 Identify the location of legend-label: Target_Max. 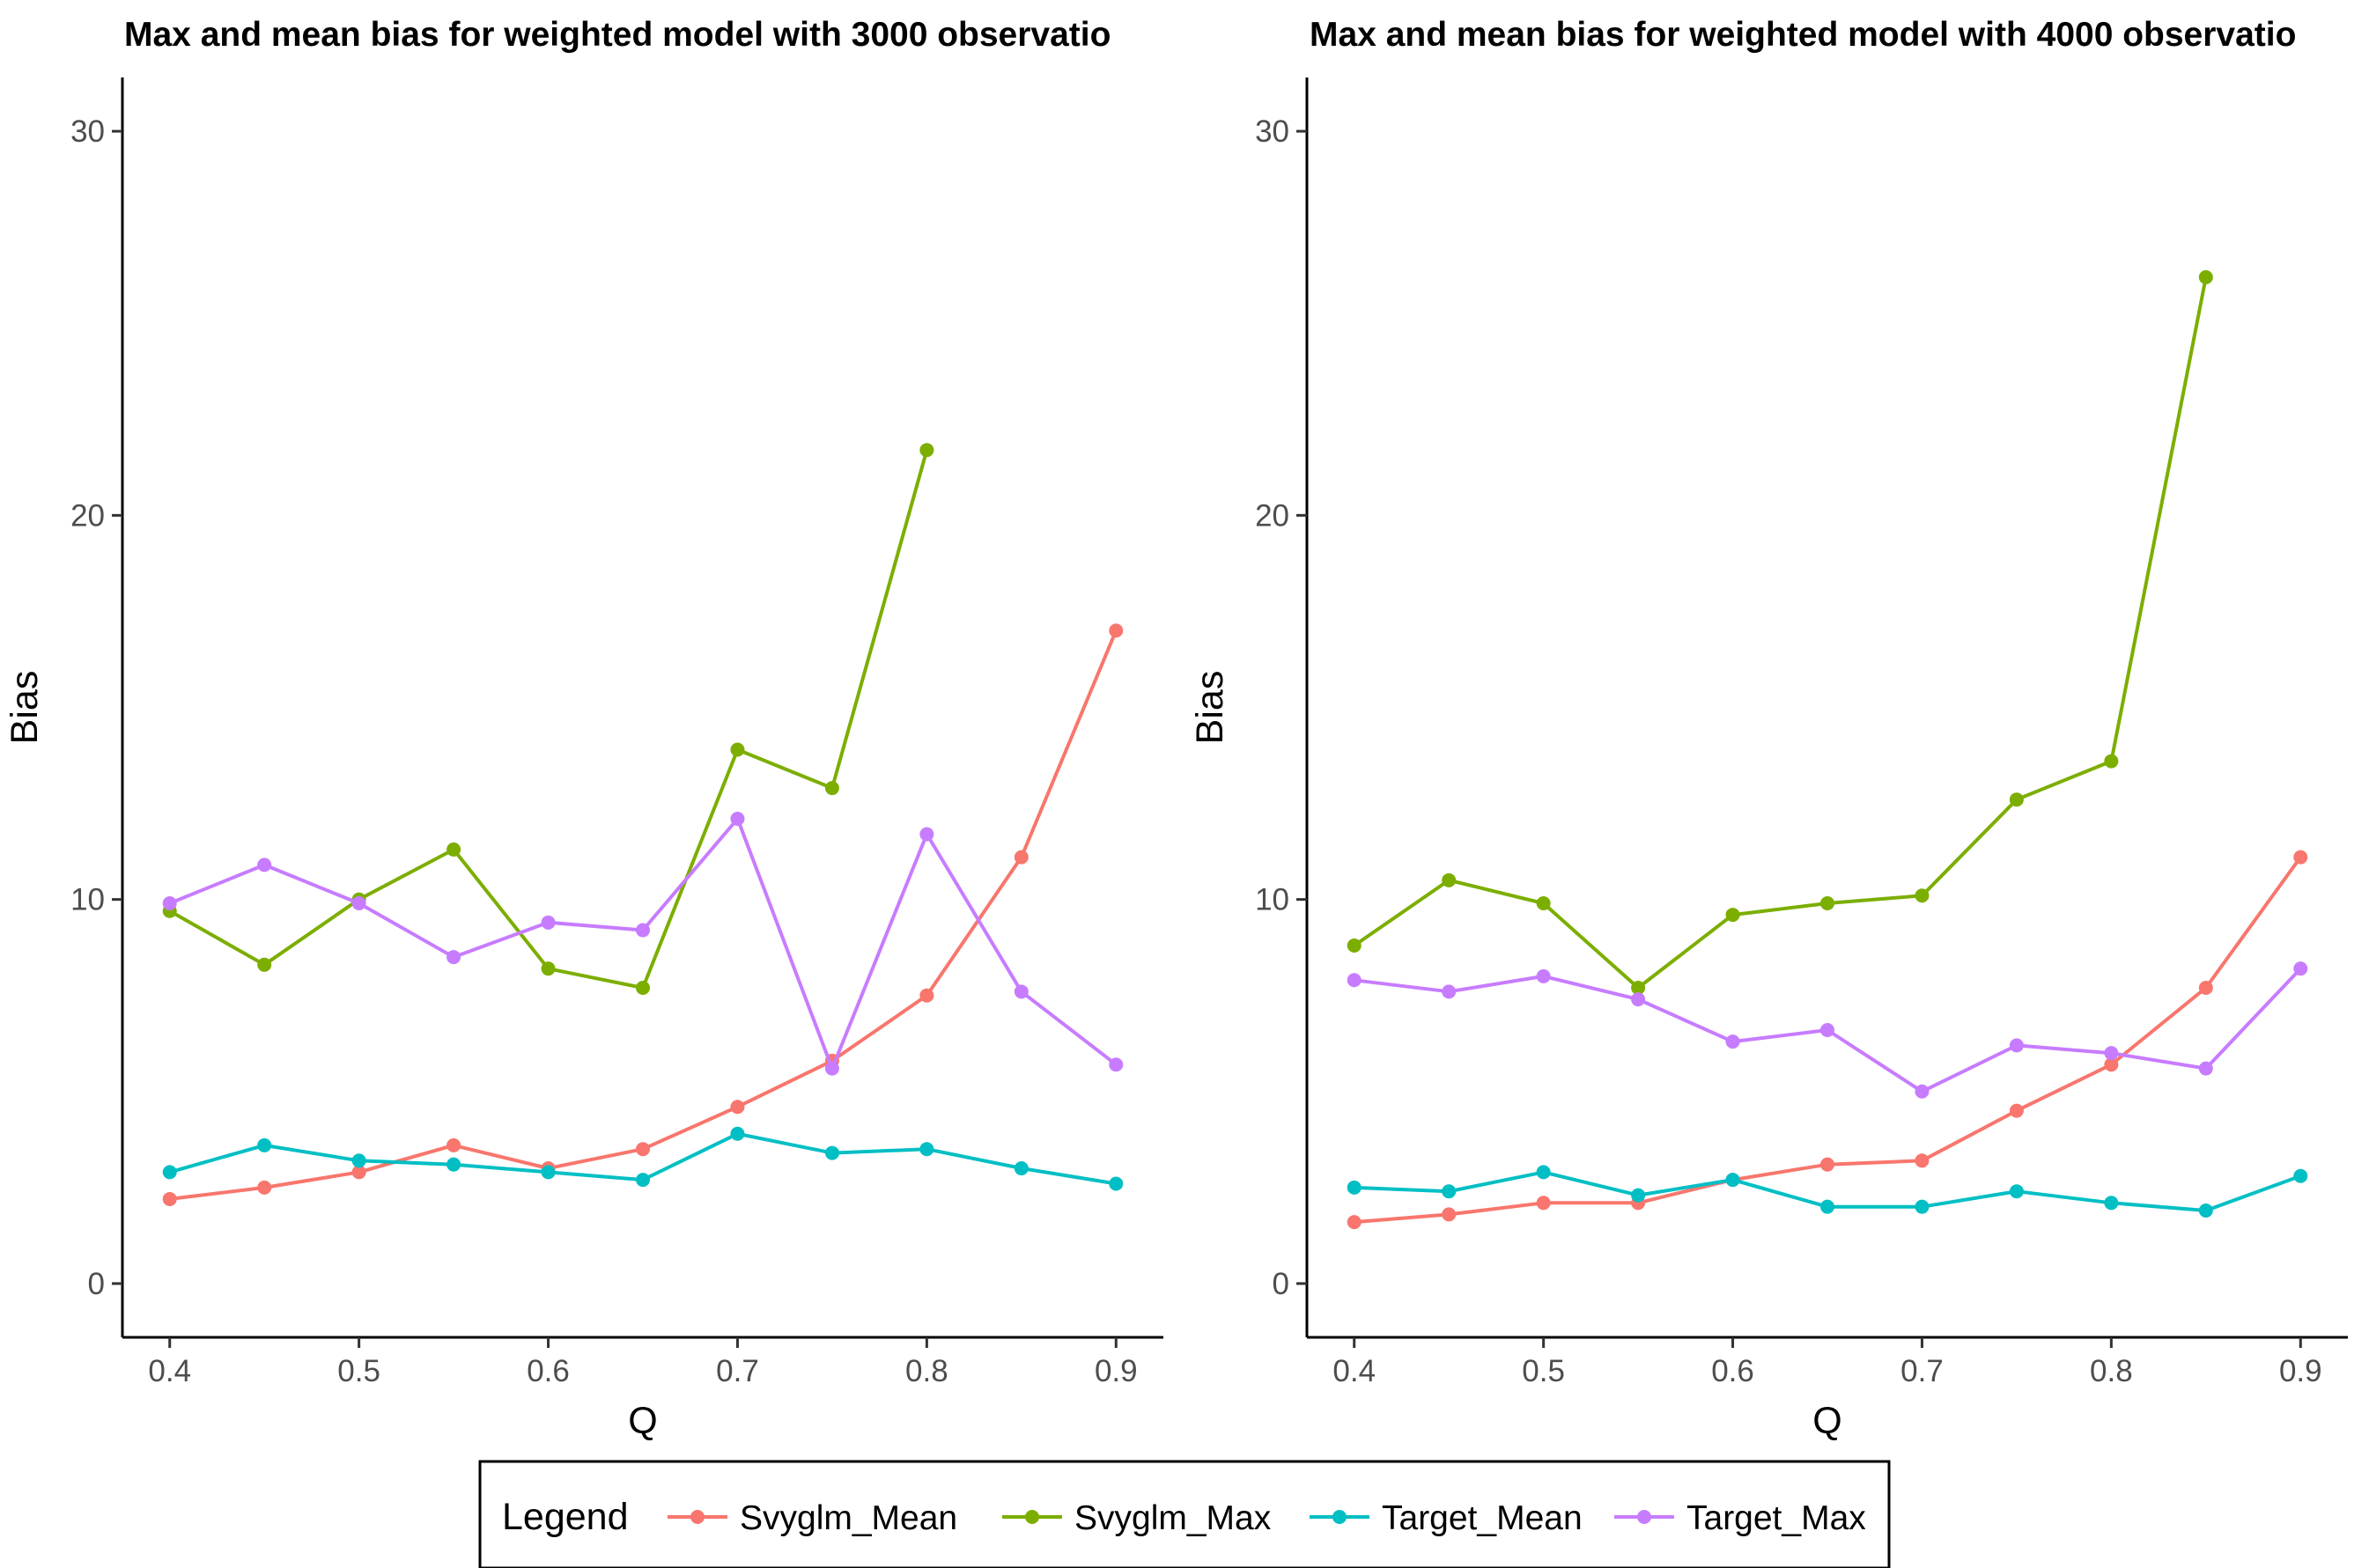
(1776, 1518).